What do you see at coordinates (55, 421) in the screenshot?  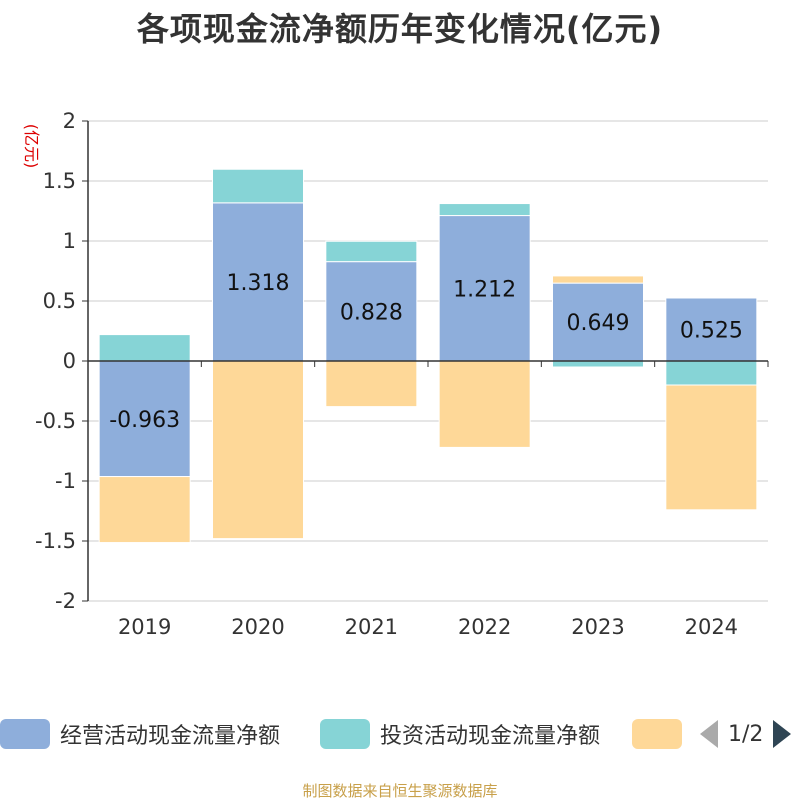 I see `y-tick-label: -0.5` at bounding box center [55, 421].